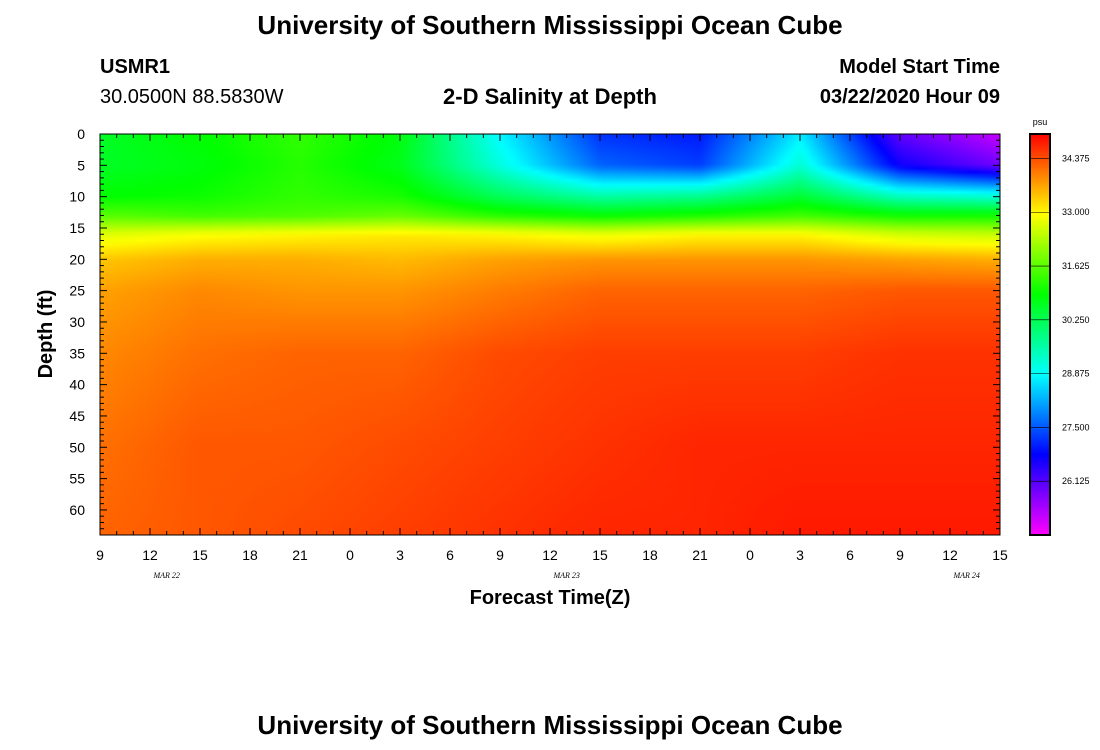 The image size is (1100, 750). What do you see at coordinates (81, 134) in the screenshot?
I see `y-tick-label: 0` at bounding box center [81, 134].